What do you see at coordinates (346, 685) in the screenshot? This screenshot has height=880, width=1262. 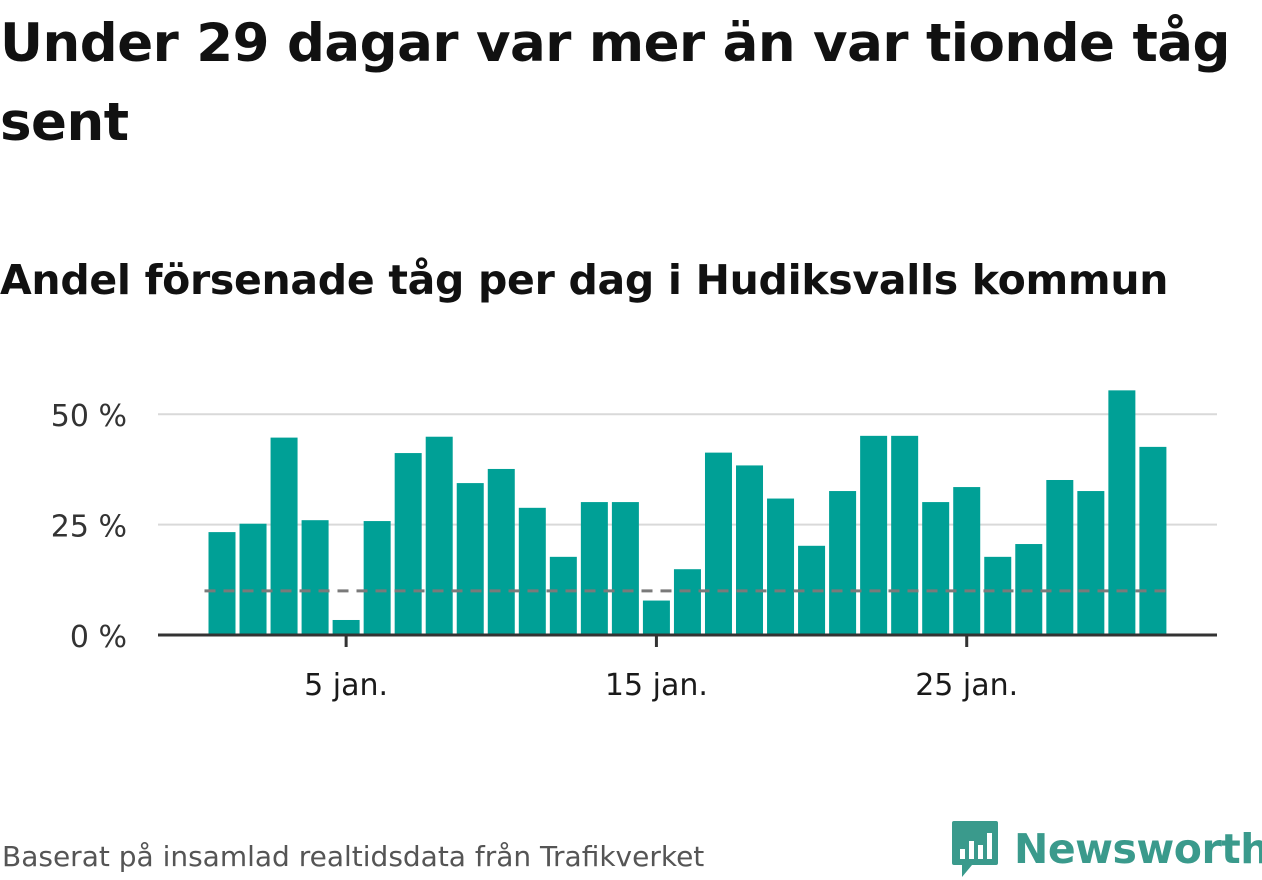 I see `x-tick-label: 5 jan.` at bounding box center [346, 685].